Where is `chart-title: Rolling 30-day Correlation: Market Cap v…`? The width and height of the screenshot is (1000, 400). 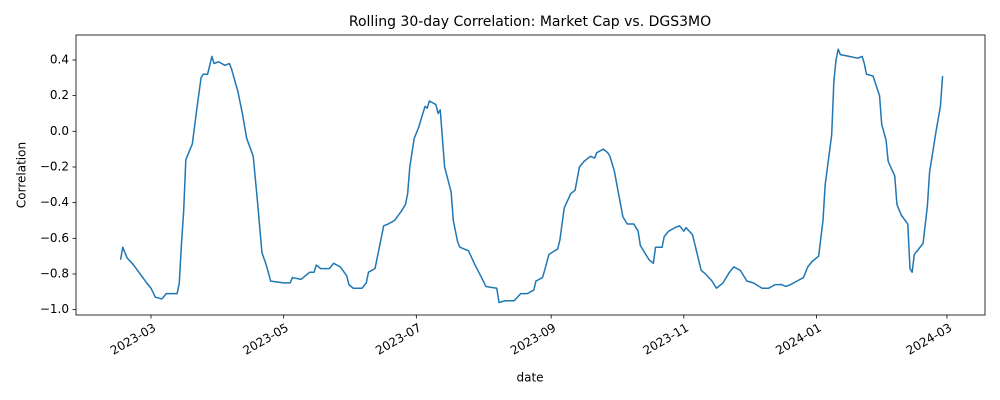
chart-title: Rolling 30-day Correlation: Market Cap v… is located at coordinates (530, 22).